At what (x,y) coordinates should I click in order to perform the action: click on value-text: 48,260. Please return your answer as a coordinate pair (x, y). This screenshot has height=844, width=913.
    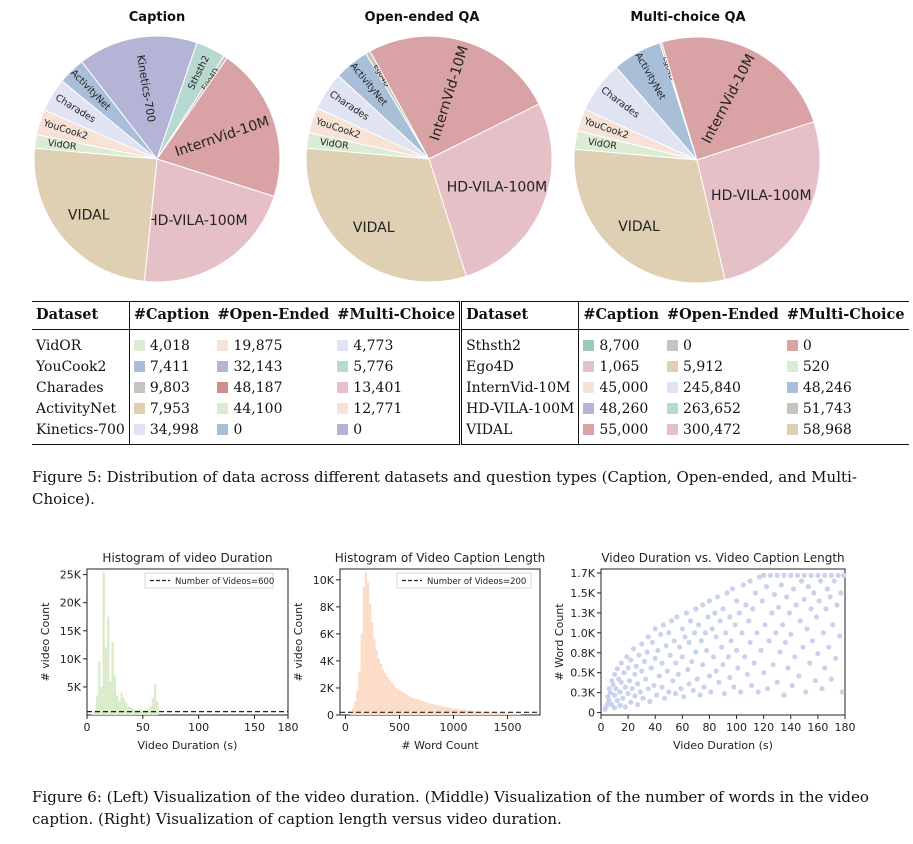
    Looking at the image, I should click on (624, 408).